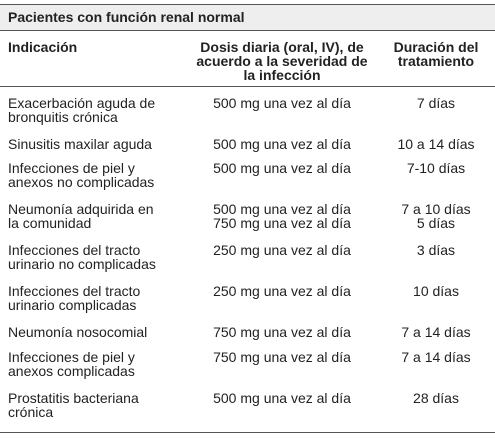 The width and height of the screenshot is (495, 438). Describe the element at coordinates (71, 371) in the screenshot. I see `table-cell: anexos complicadas` at that location.